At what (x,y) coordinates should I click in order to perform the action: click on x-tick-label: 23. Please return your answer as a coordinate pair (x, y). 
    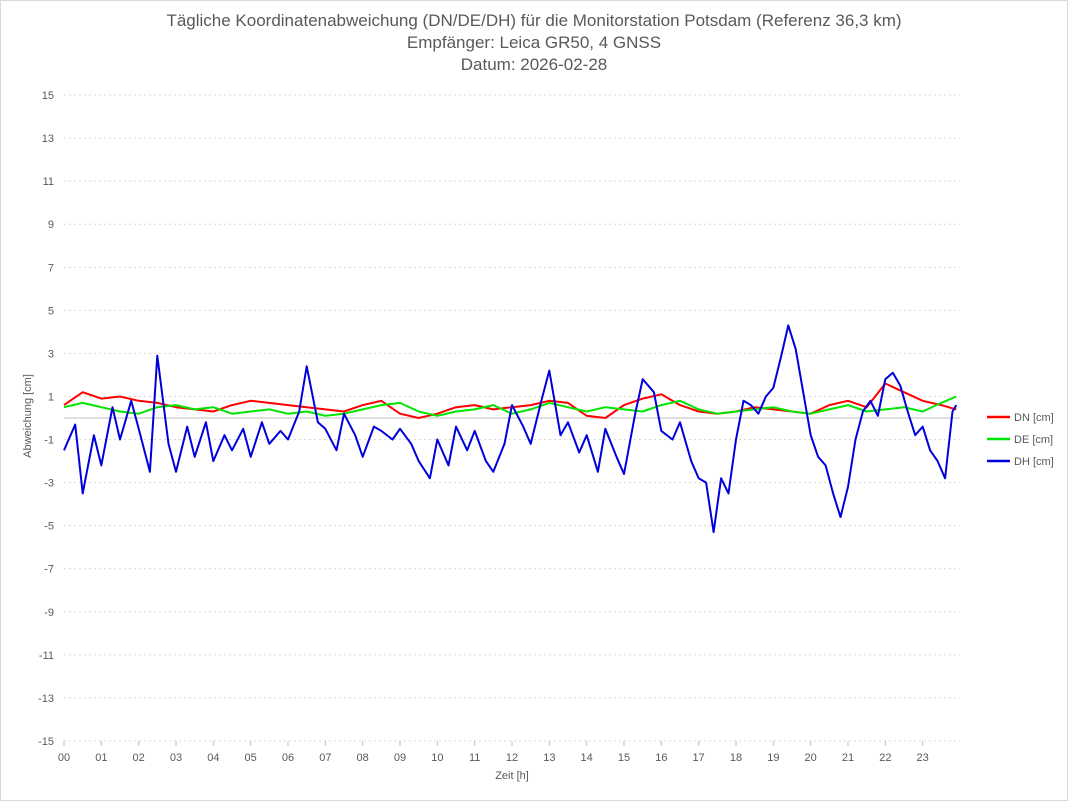
    Looking at the image, I should click on (923, 758).